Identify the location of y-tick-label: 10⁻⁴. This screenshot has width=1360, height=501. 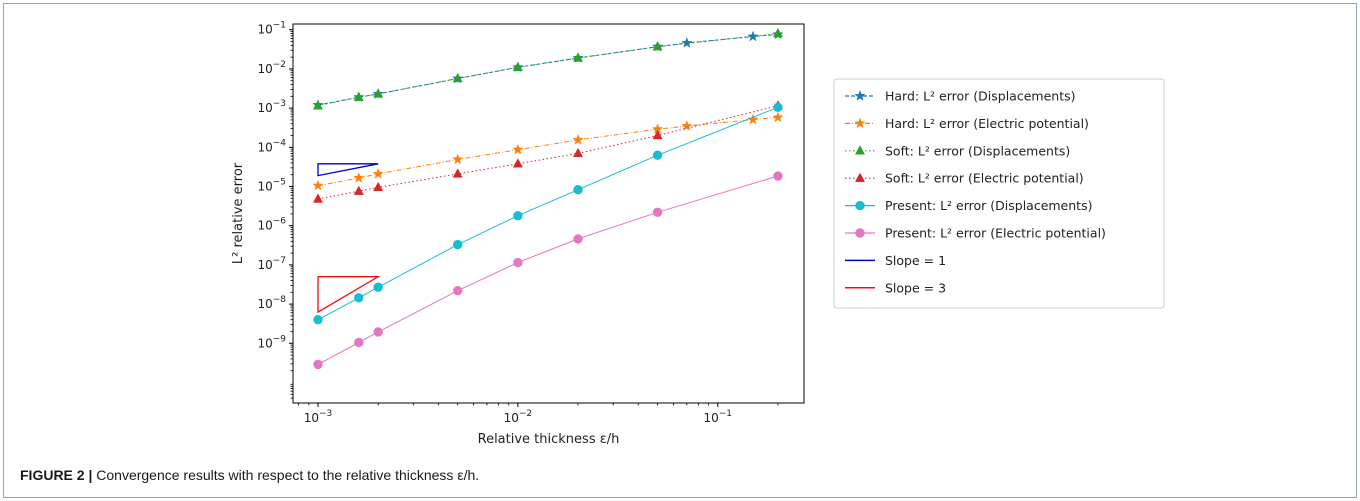
(271, 146).